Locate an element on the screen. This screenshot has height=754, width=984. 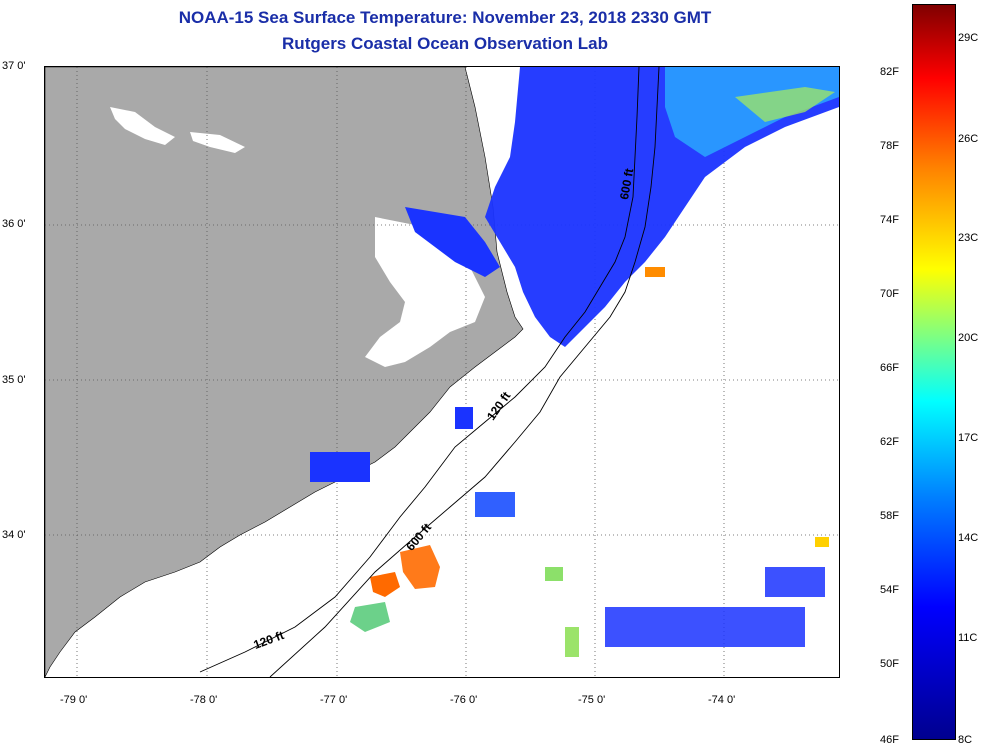
lon-label-77: -77 0' is located at coordinates (334, 700).